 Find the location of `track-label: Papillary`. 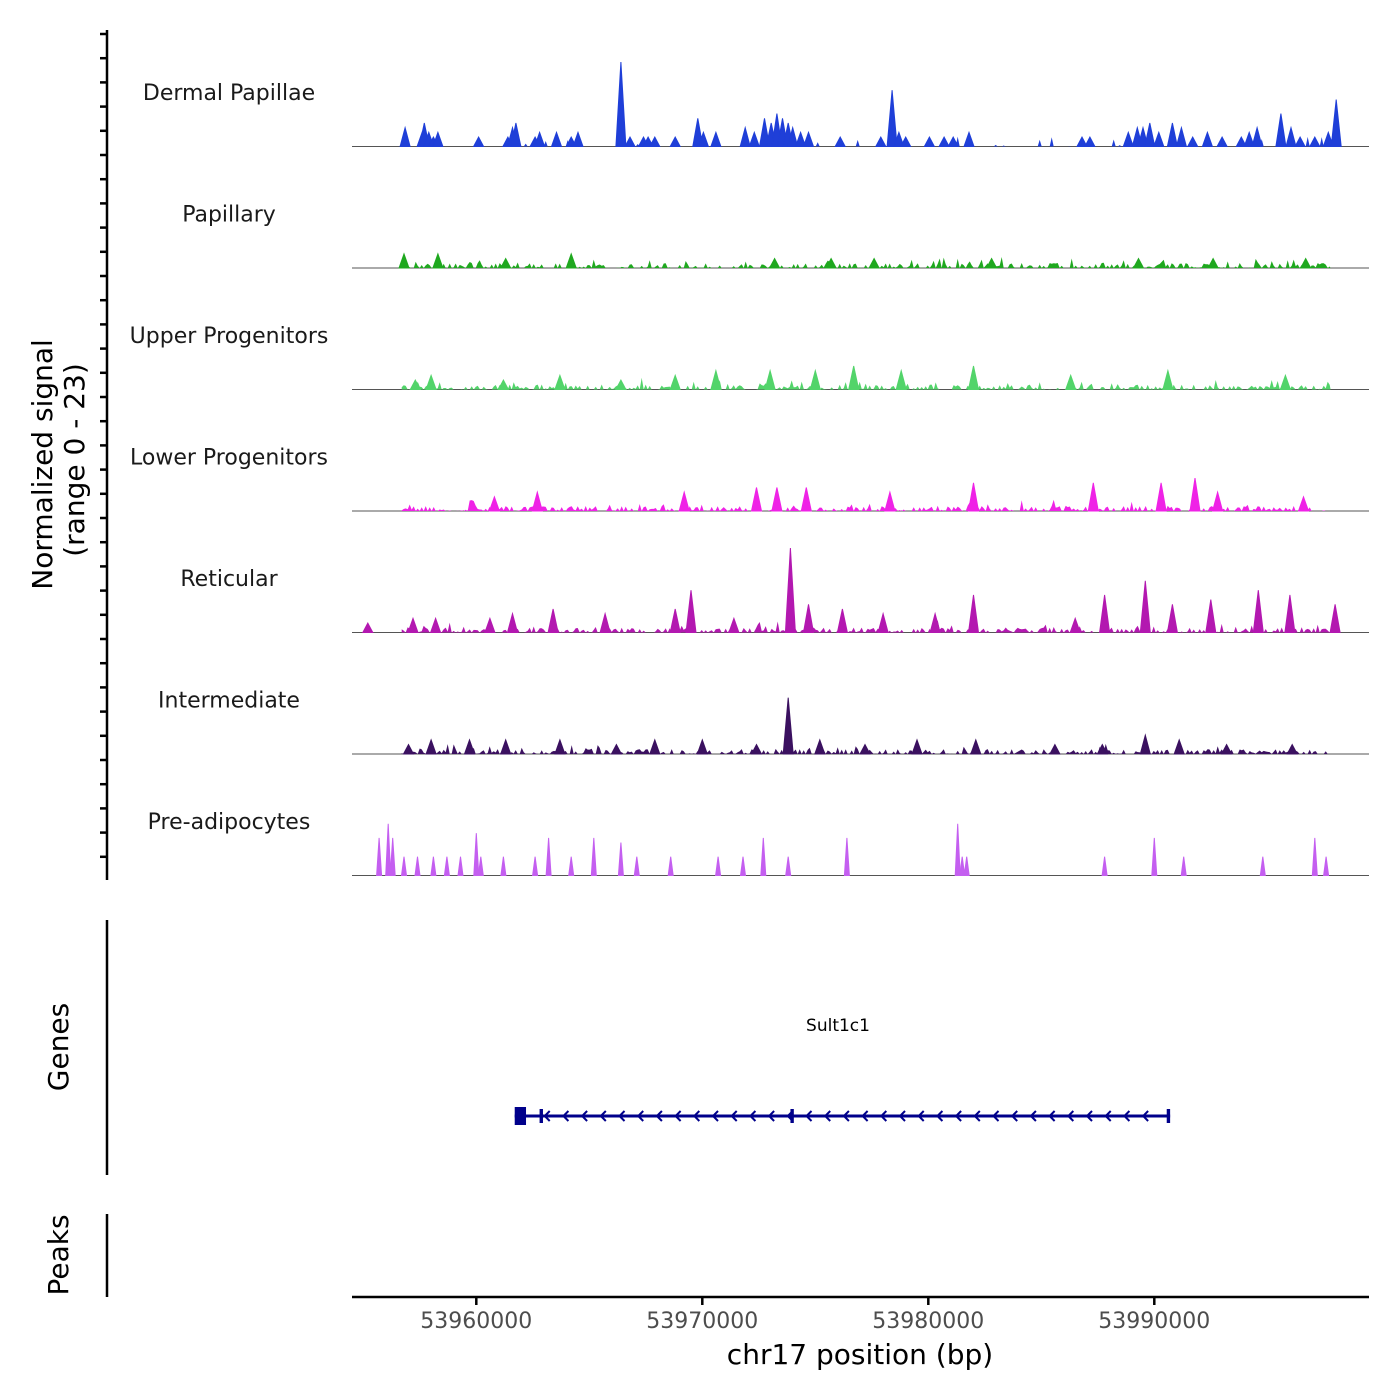

track-label: Papillary is located at coordinates (229, 215).